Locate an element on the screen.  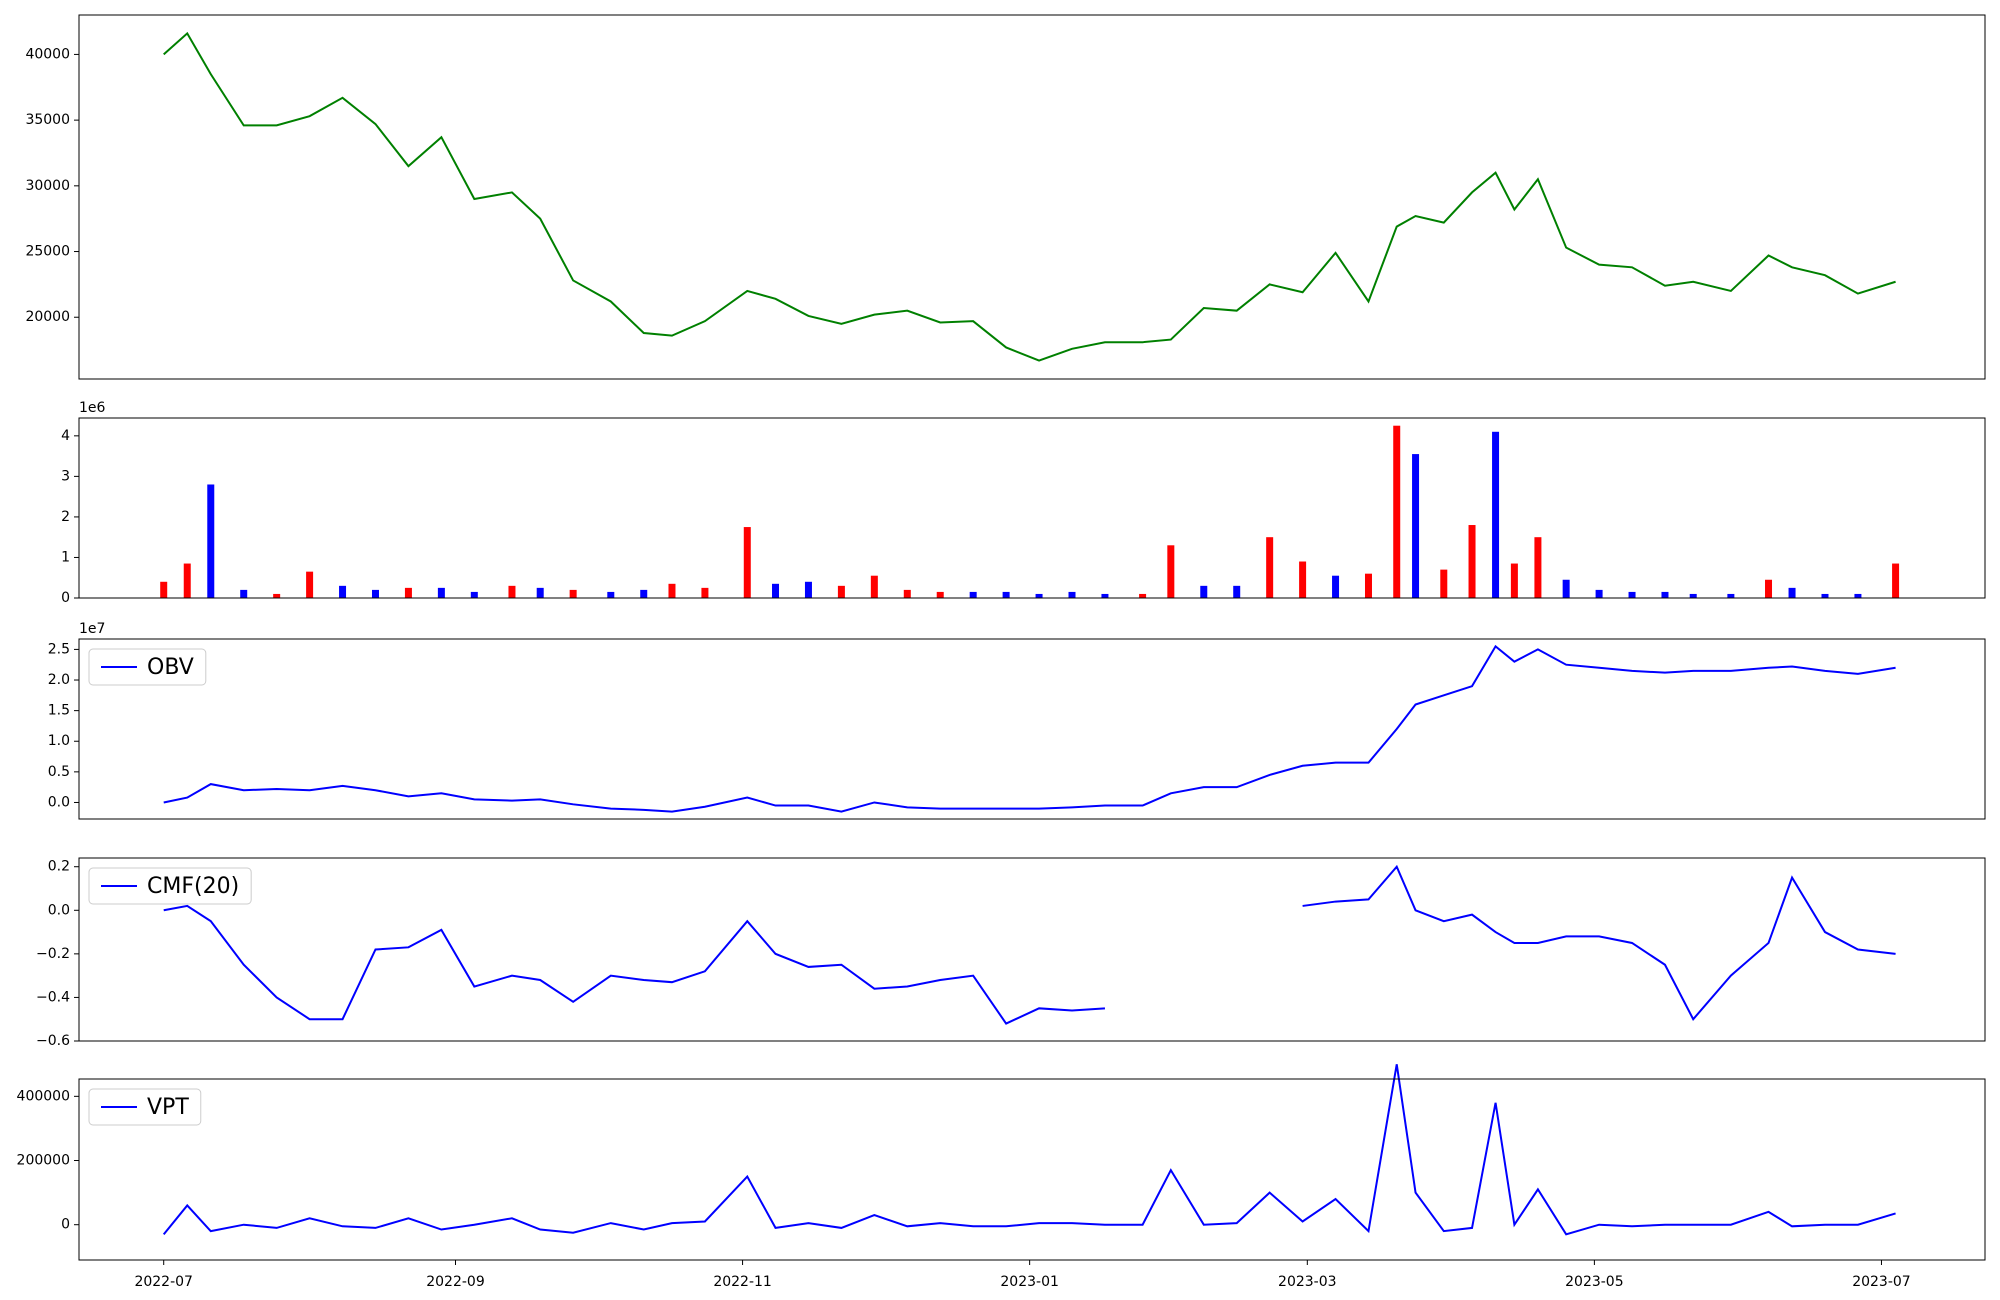
y-tick-label: −0.6 is located at coordinates (53, 1041).